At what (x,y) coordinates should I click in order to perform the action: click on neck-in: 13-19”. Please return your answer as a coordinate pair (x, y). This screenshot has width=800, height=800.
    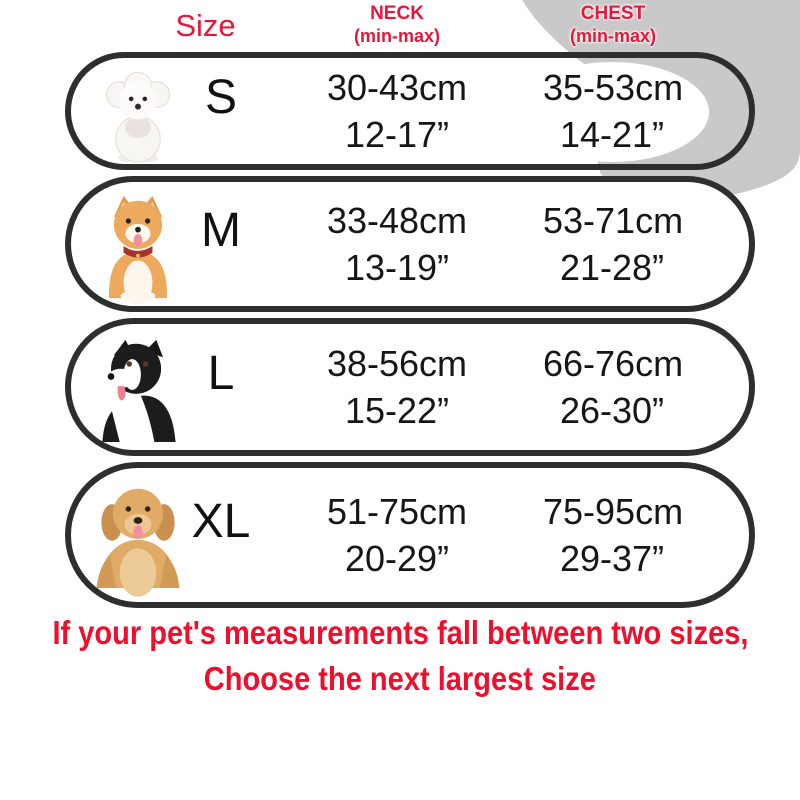
    Looking at the image, I should click on (397, 267).